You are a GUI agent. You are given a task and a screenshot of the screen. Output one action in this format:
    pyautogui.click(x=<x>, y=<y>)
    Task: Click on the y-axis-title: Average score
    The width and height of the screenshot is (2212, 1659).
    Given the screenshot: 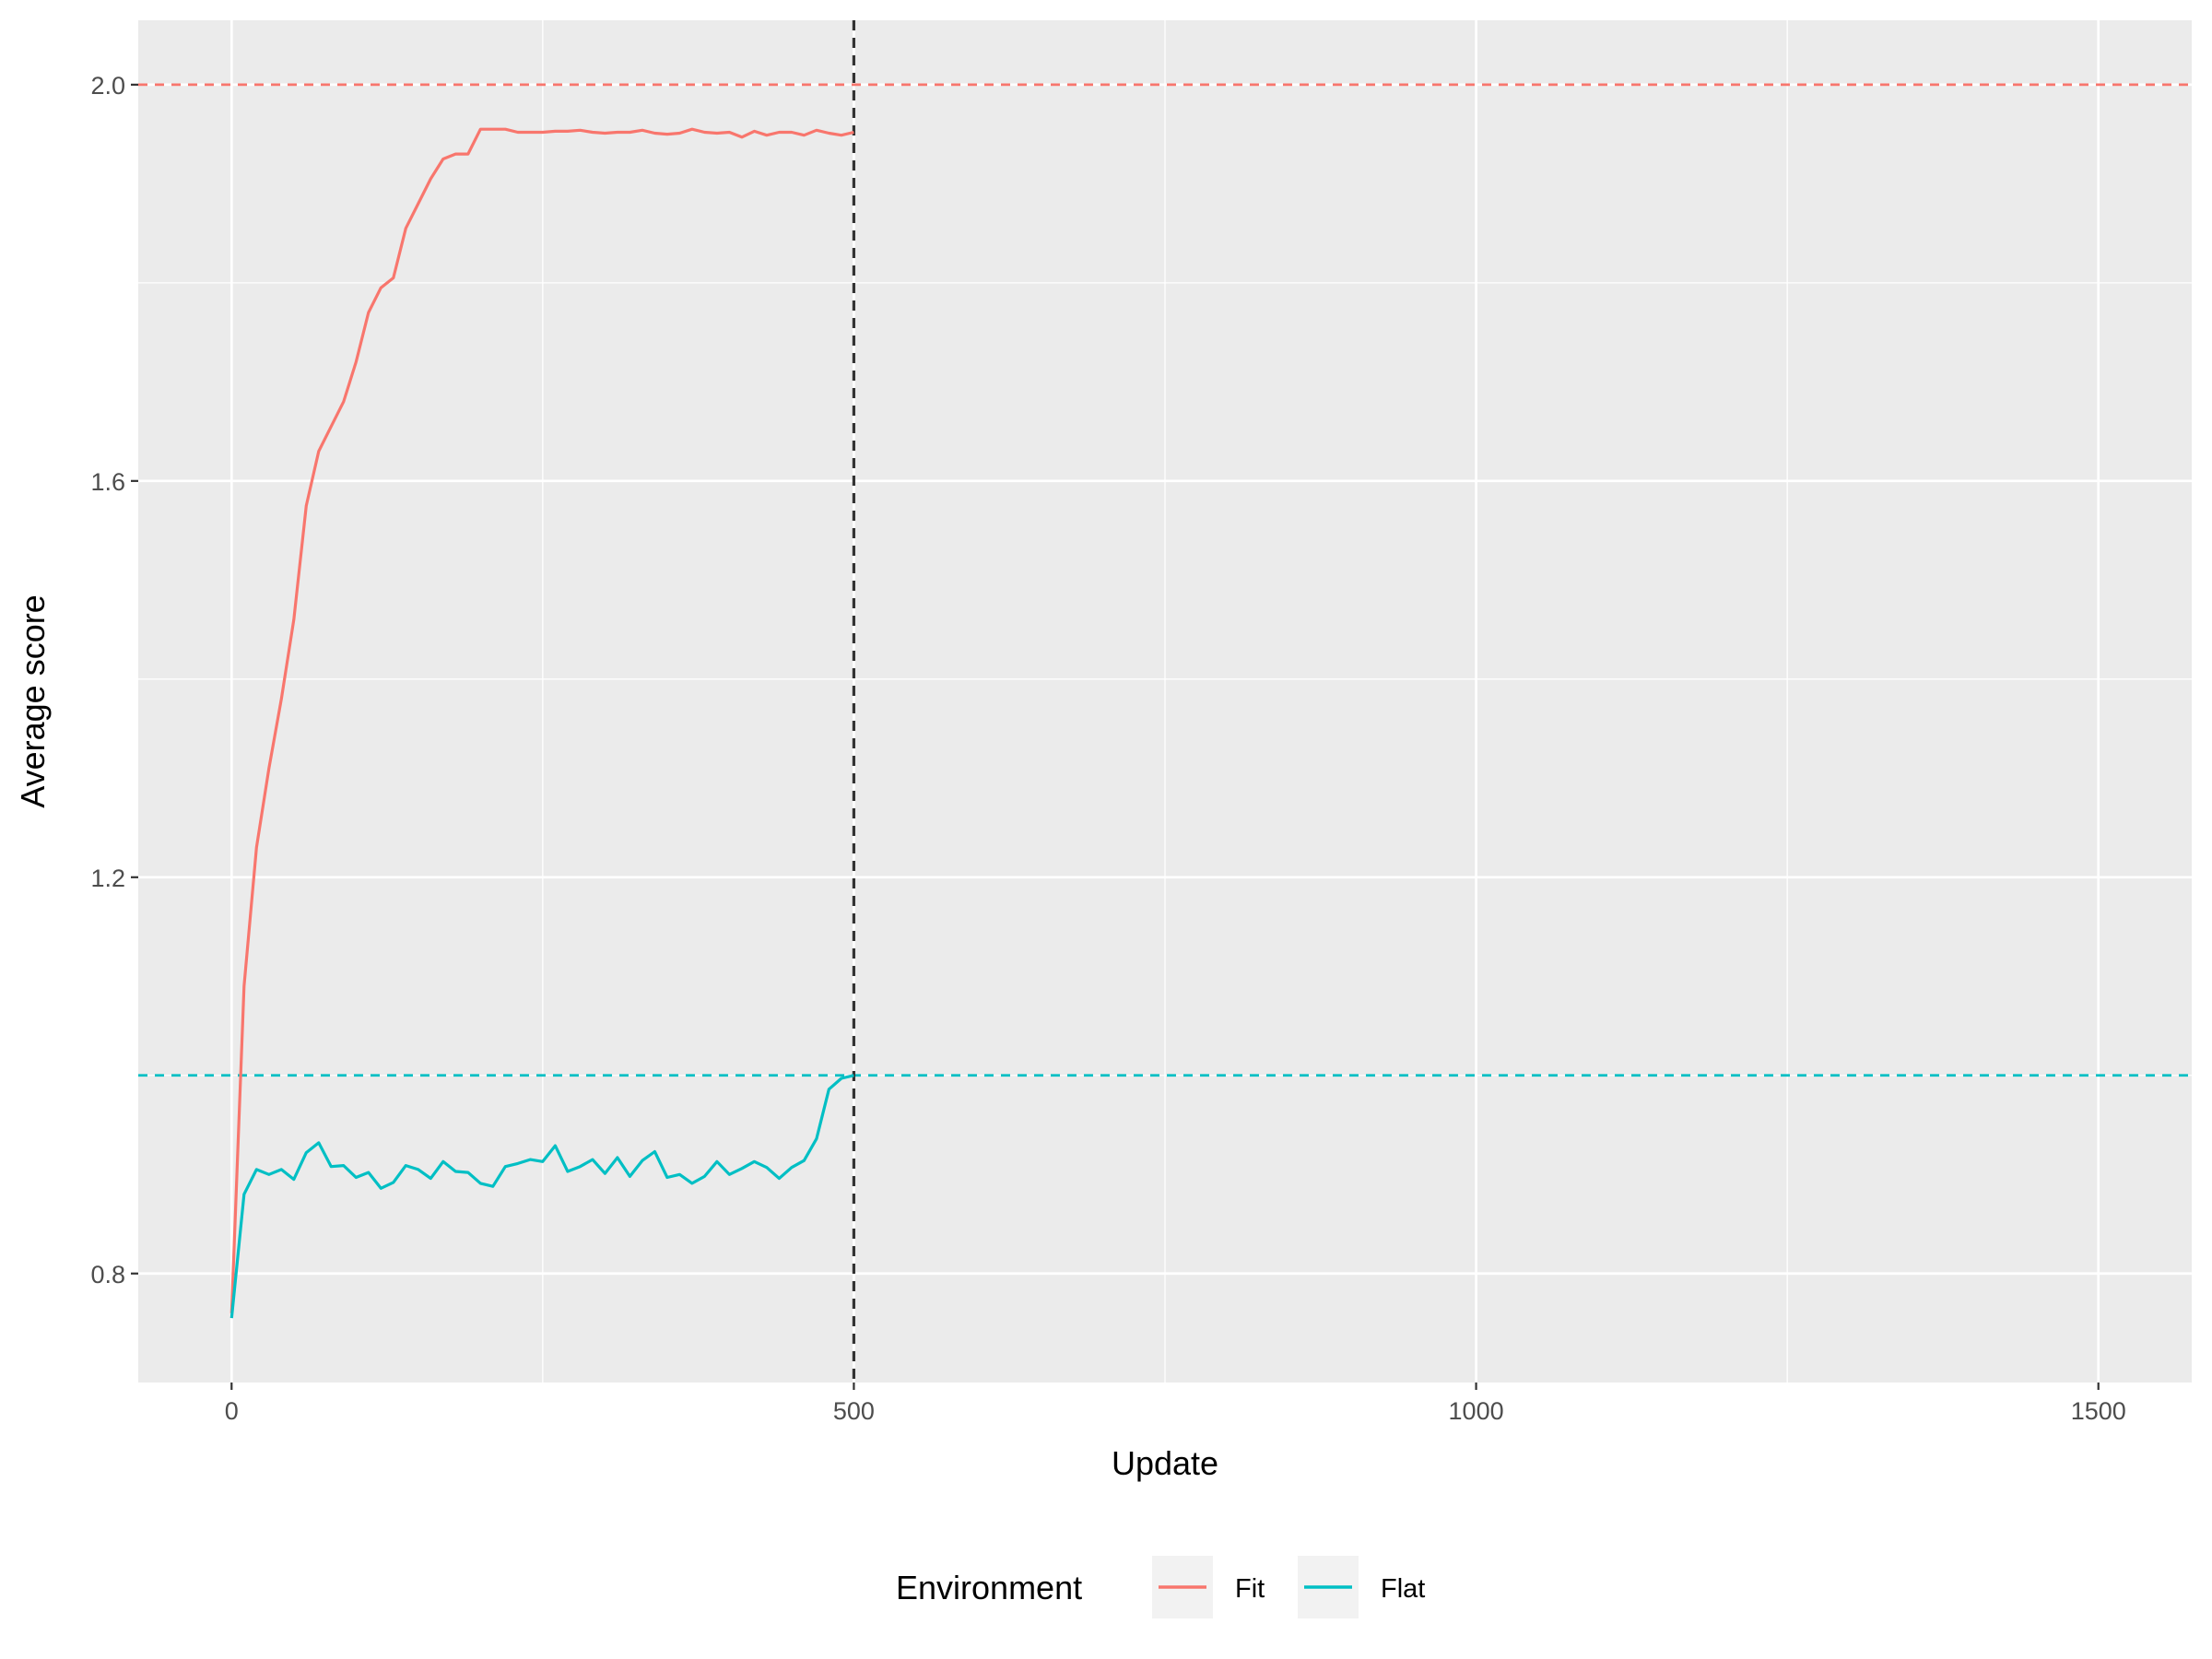 What is the action you would take?
    pyautogui.click(x=33, y=700)
    